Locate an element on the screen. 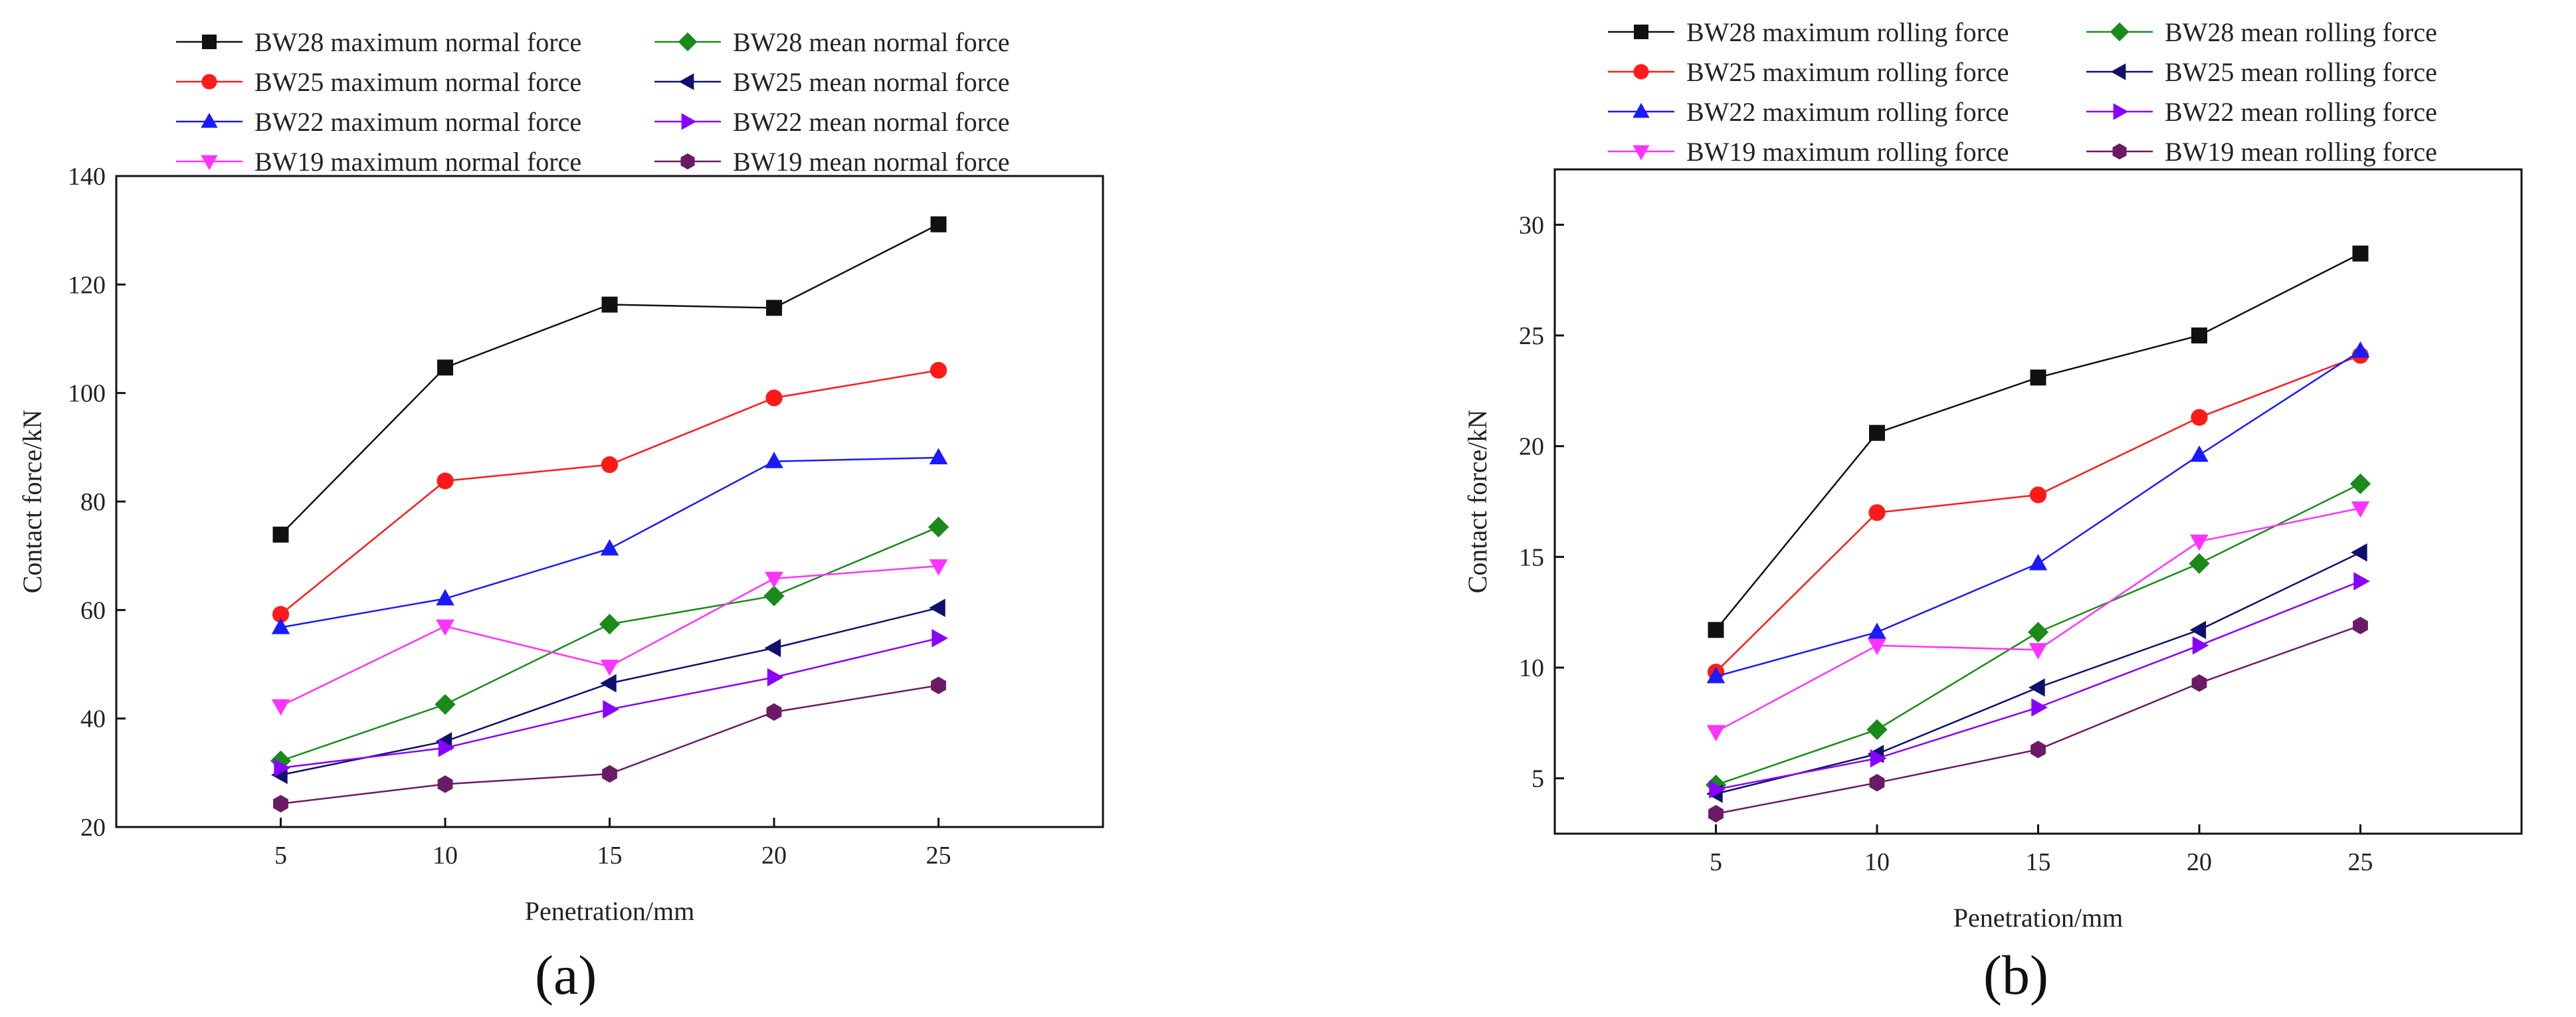 This screenshot has width=2576, height=1017. x-tick-label: 10 is located at coordinates (445, 856).